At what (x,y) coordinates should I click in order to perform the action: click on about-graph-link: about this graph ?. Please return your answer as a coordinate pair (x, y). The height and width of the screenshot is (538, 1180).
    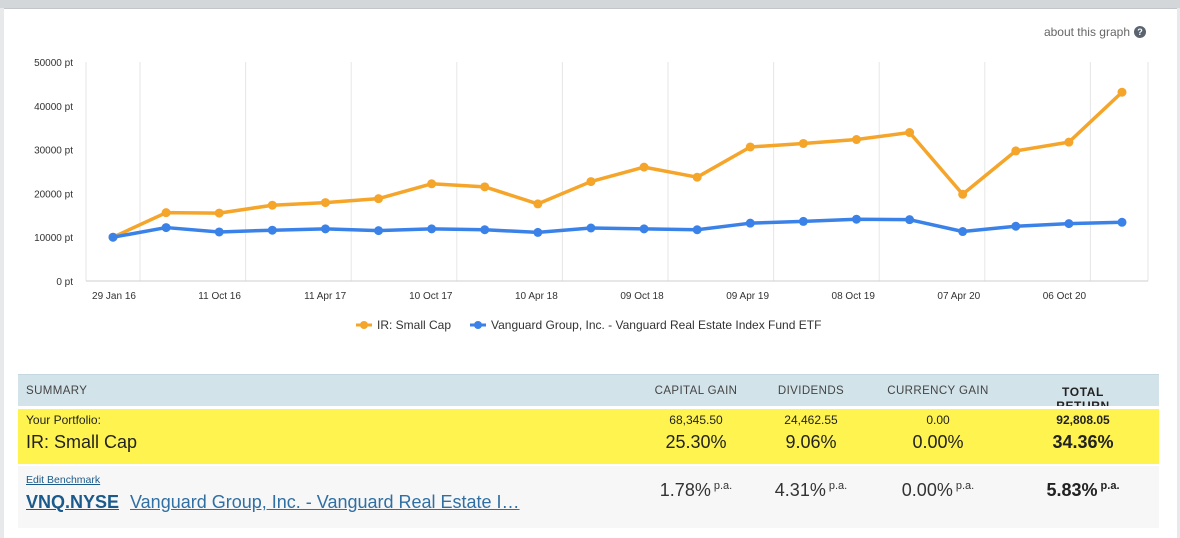
    Looking at the image, I should click on (1095, 32).